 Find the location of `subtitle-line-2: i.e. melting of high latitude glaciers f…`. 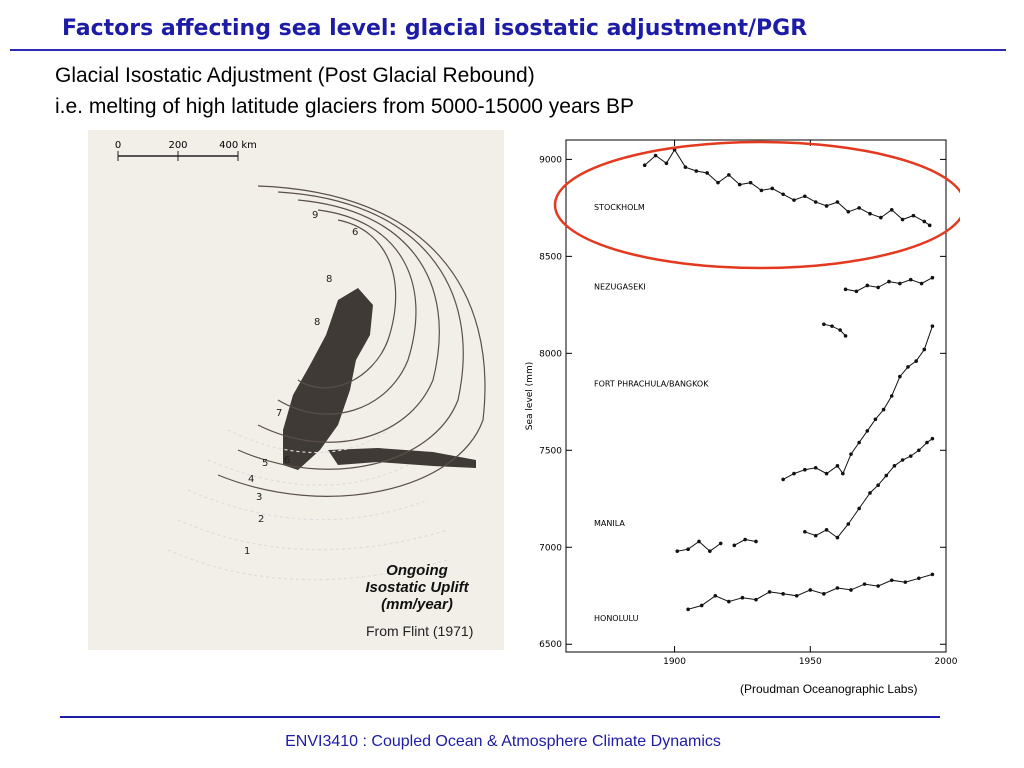

subtitle-line-2: i.e. melting of high latitude glaciers f… is located at coordinates (344, 106).